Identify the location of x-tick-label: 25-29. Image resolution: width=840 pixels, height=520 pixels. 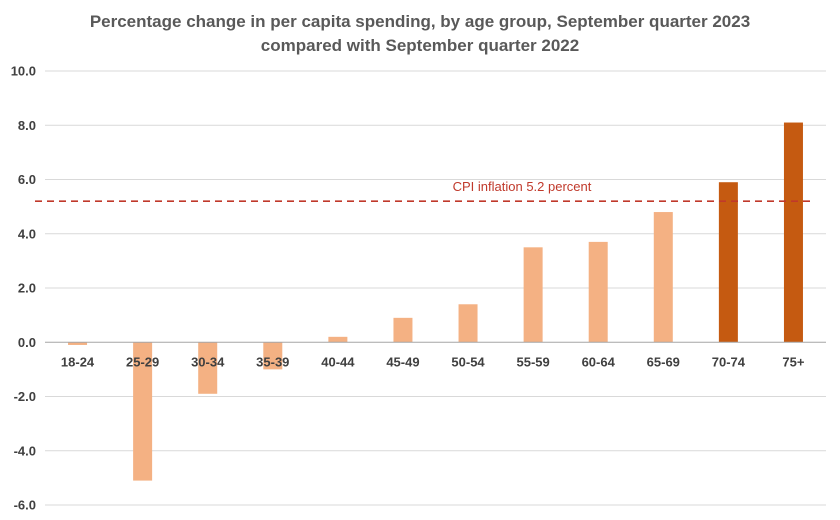
(142, 361).